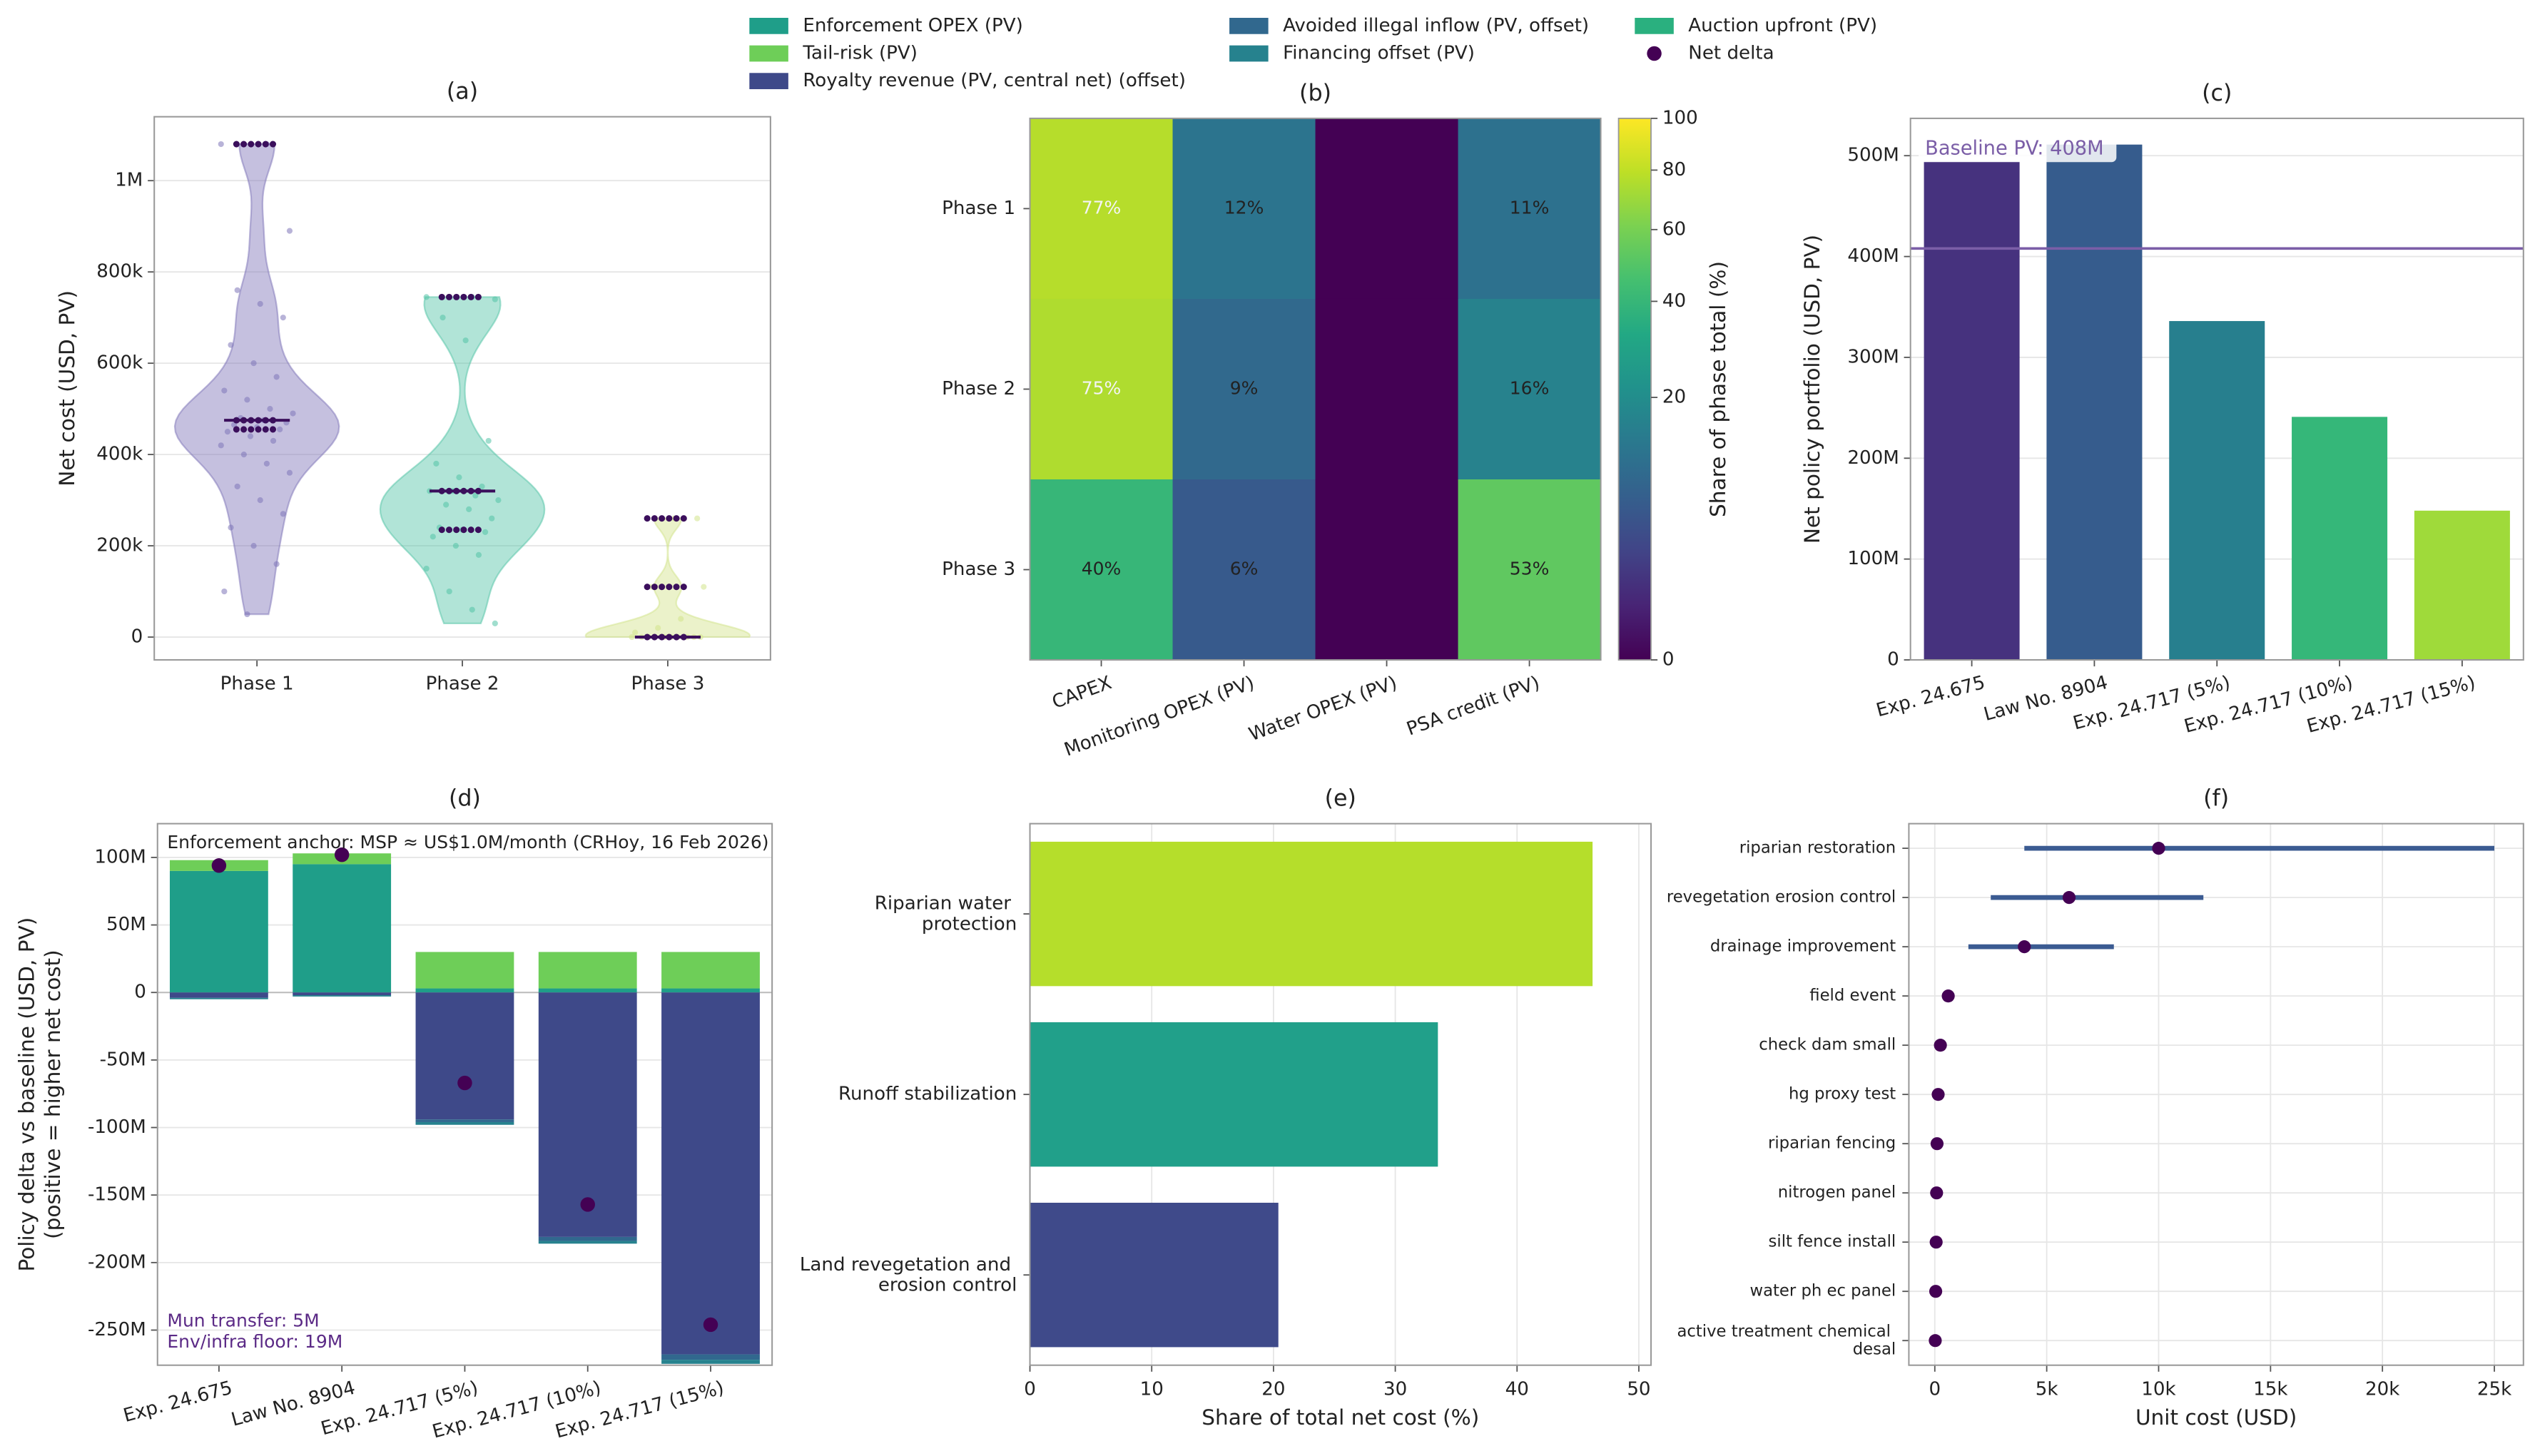 The image size is (2535, 1456). Describe the element at coordinates (117, 1329) in the screenshot. I see `y-tick-label: -250M` at that location.